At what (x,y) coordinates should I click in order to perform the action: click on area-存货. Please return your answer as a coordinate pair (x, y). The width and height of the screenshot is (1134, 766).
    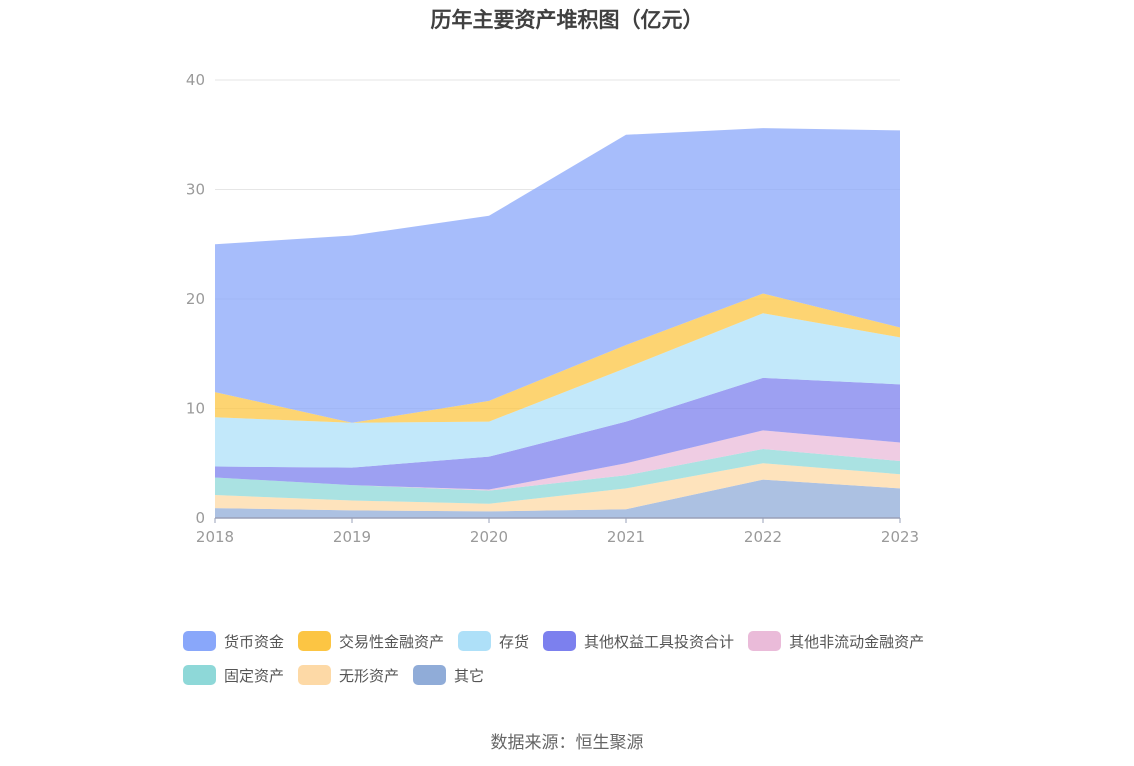
    Looking at the image, I should click on (557, 390).